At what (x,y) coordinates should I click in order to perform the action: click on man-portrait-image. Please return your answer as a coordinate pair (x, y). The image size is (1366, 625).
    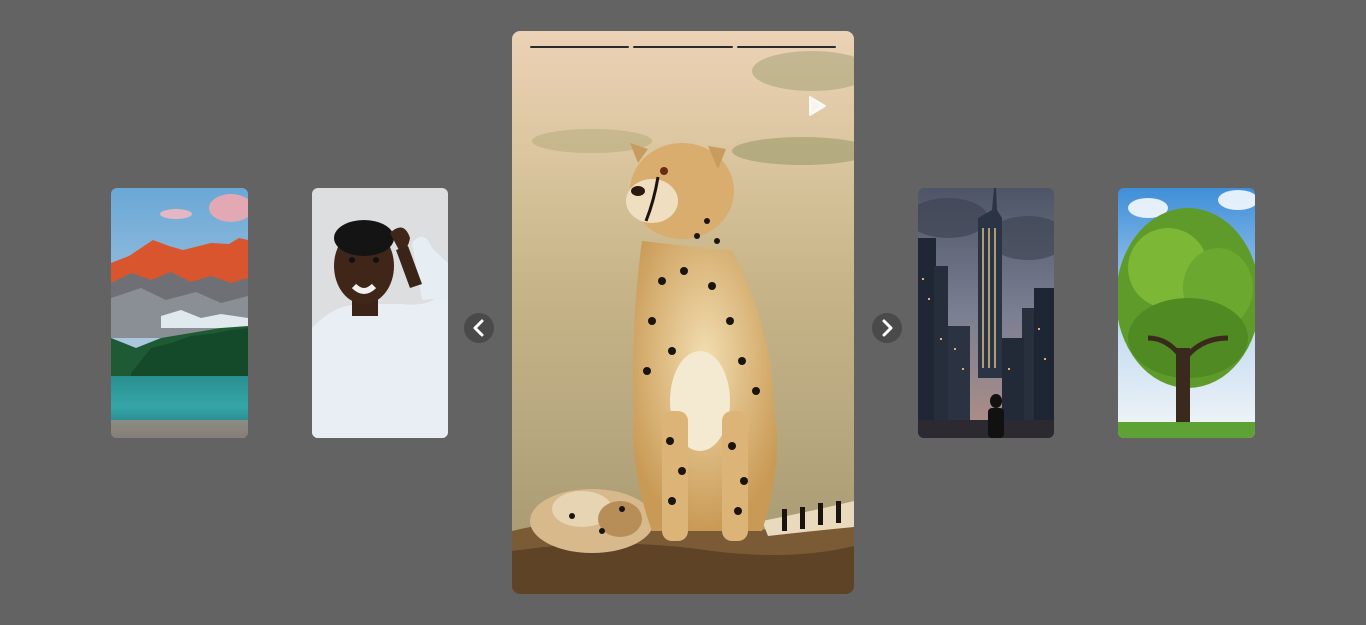
    Looking at the image, I should click on (380, 313).